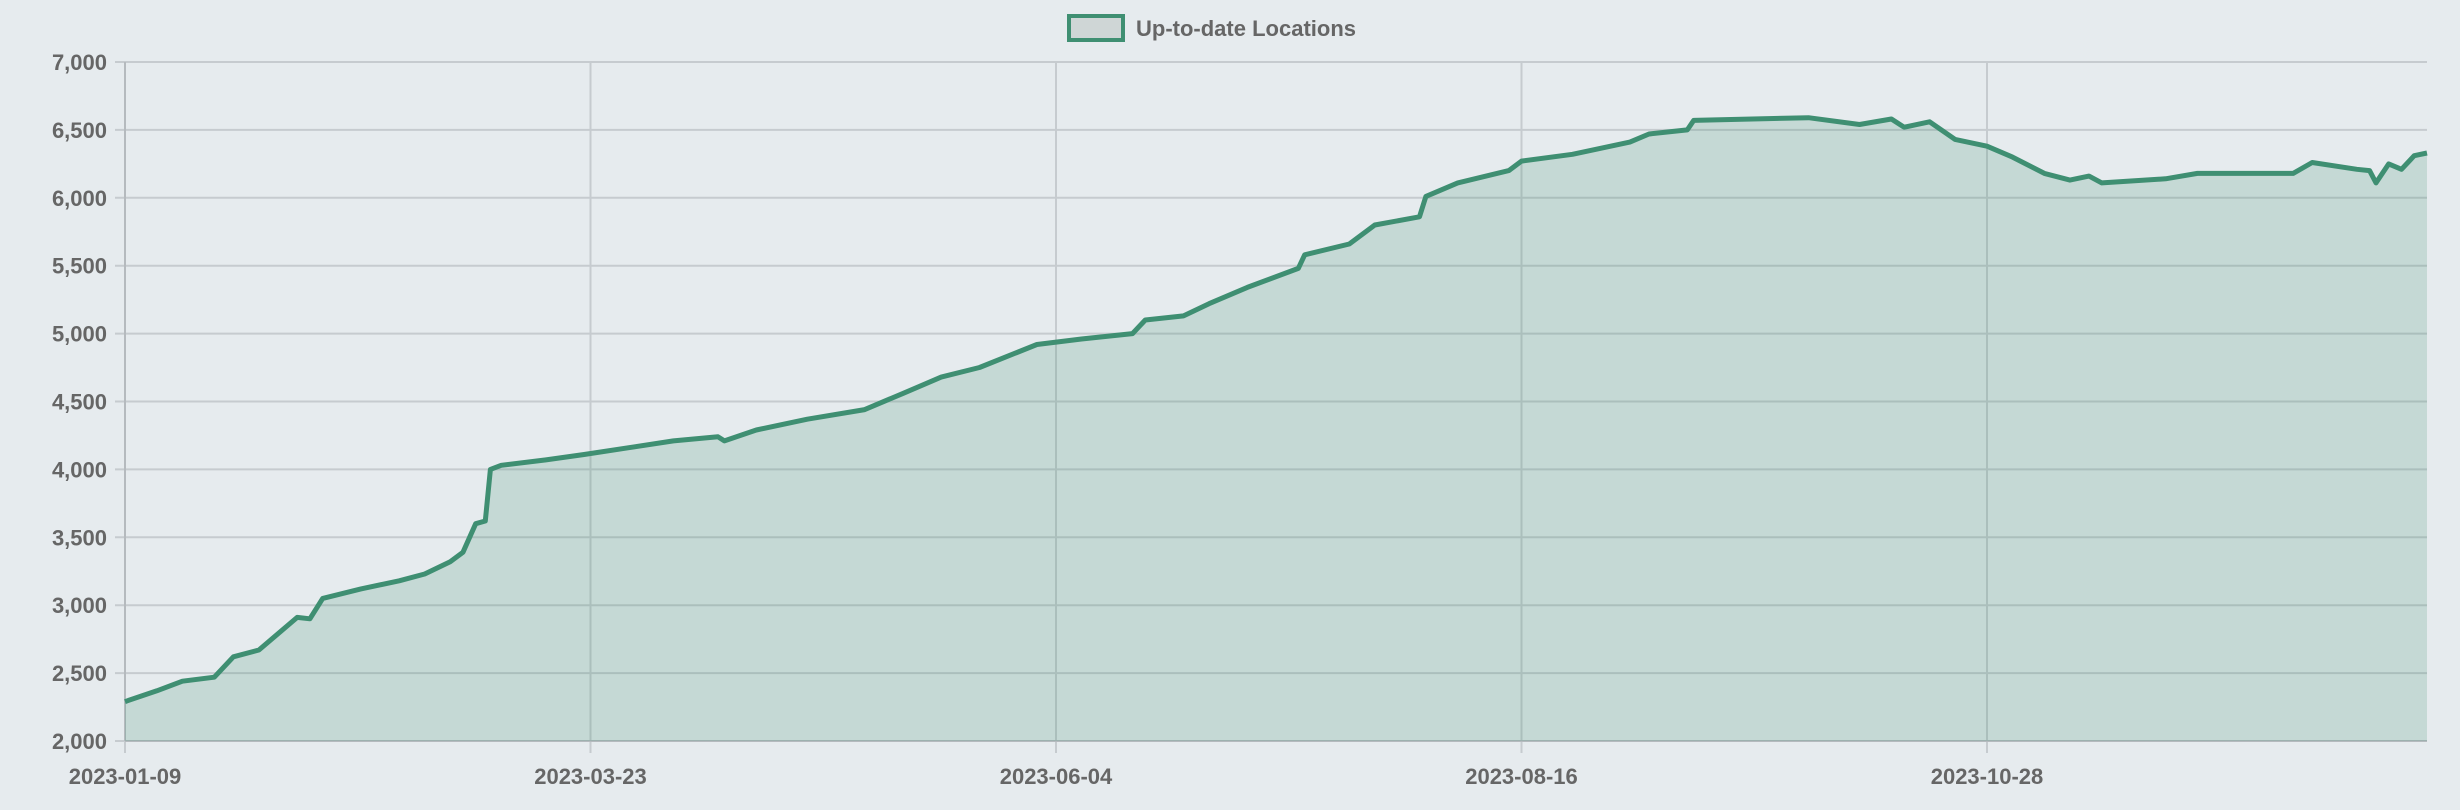  What do you see at coordinates (79, 537) in the screenshot?
I see `y-tick-label: 3,500` at bounding box center [79, 537].